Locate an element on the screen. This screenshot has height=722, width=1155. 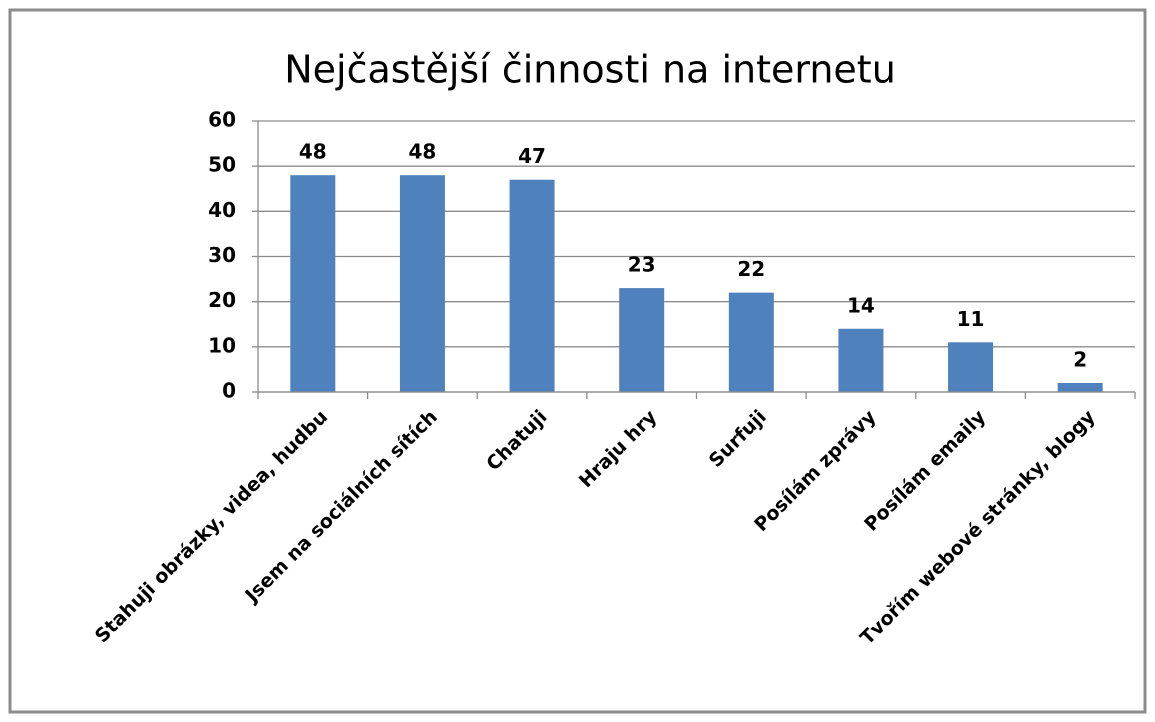
y-tick-label: 20 is located at coordinates (222, 300).